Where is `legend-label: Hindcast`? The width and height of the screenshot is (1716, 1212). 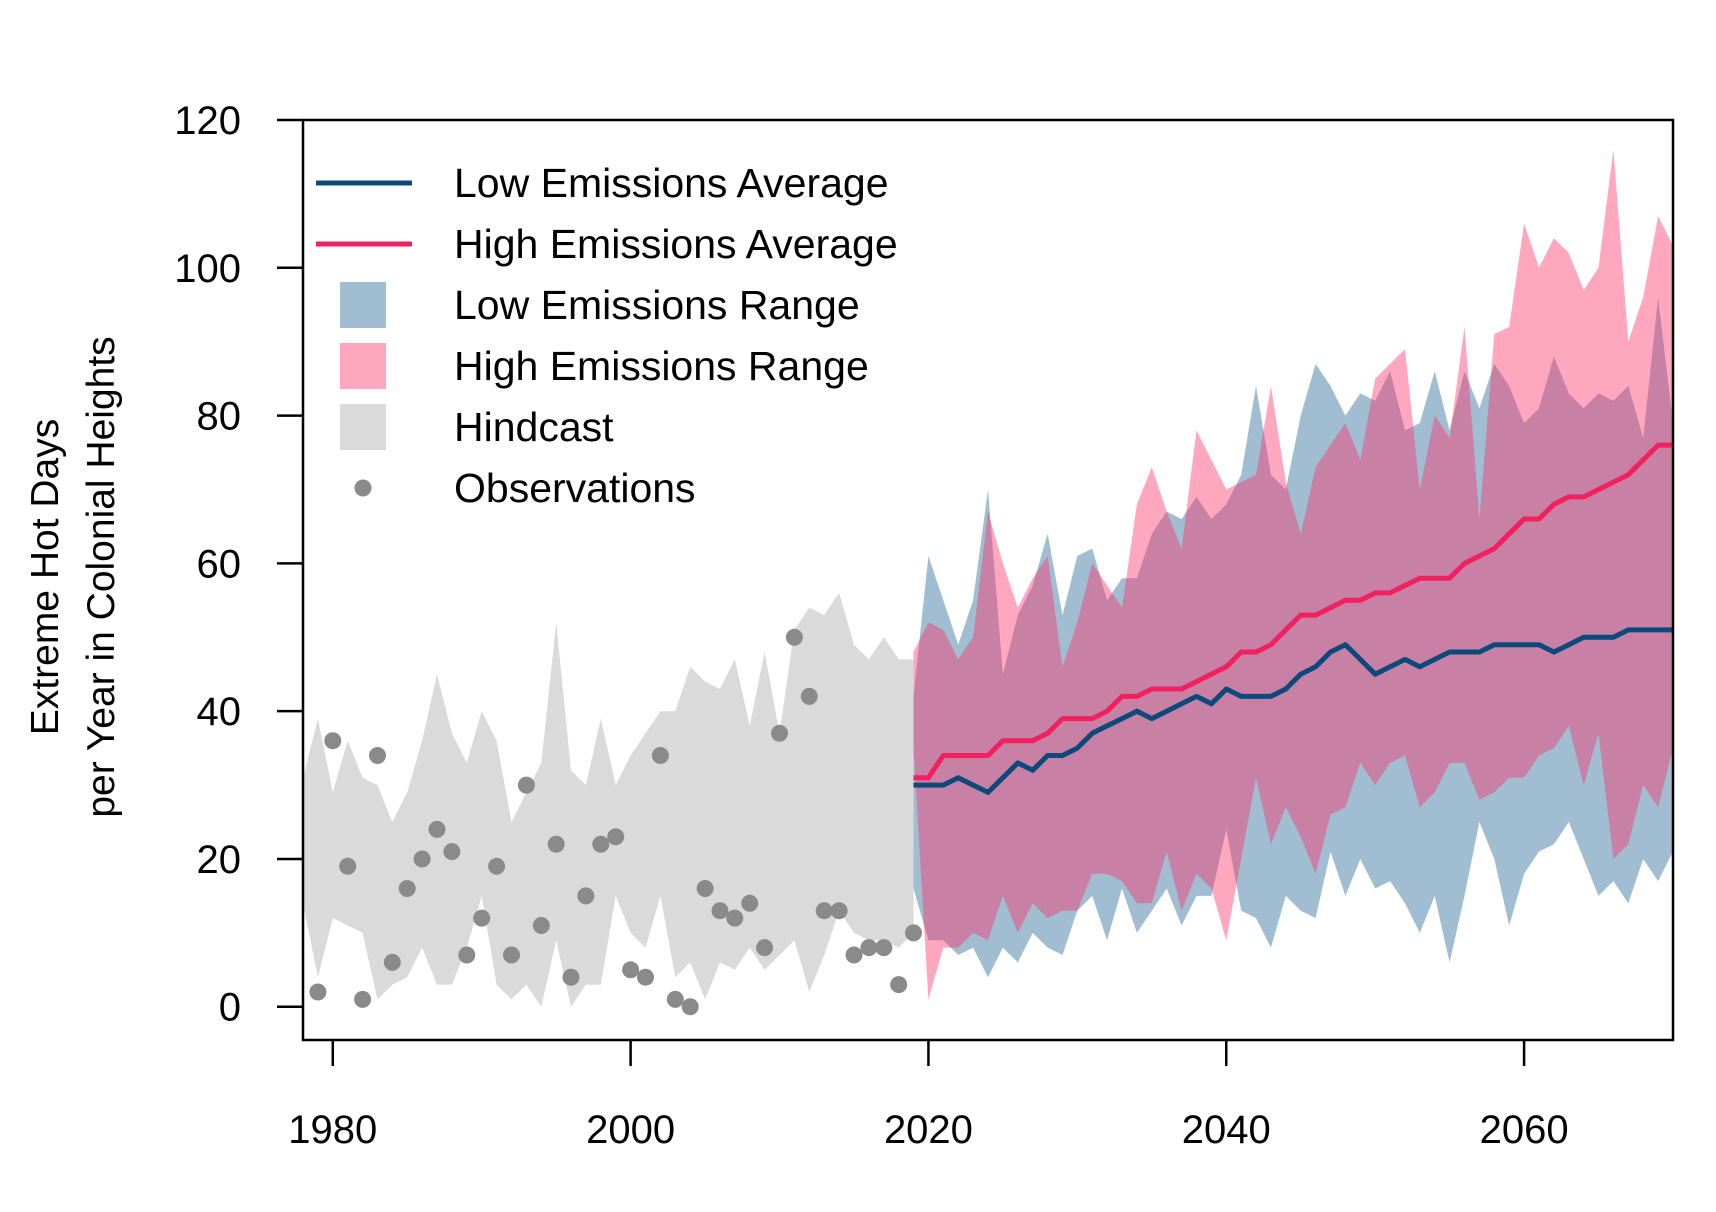
legend-label: Hindcast is located at coordinates (534, 427).